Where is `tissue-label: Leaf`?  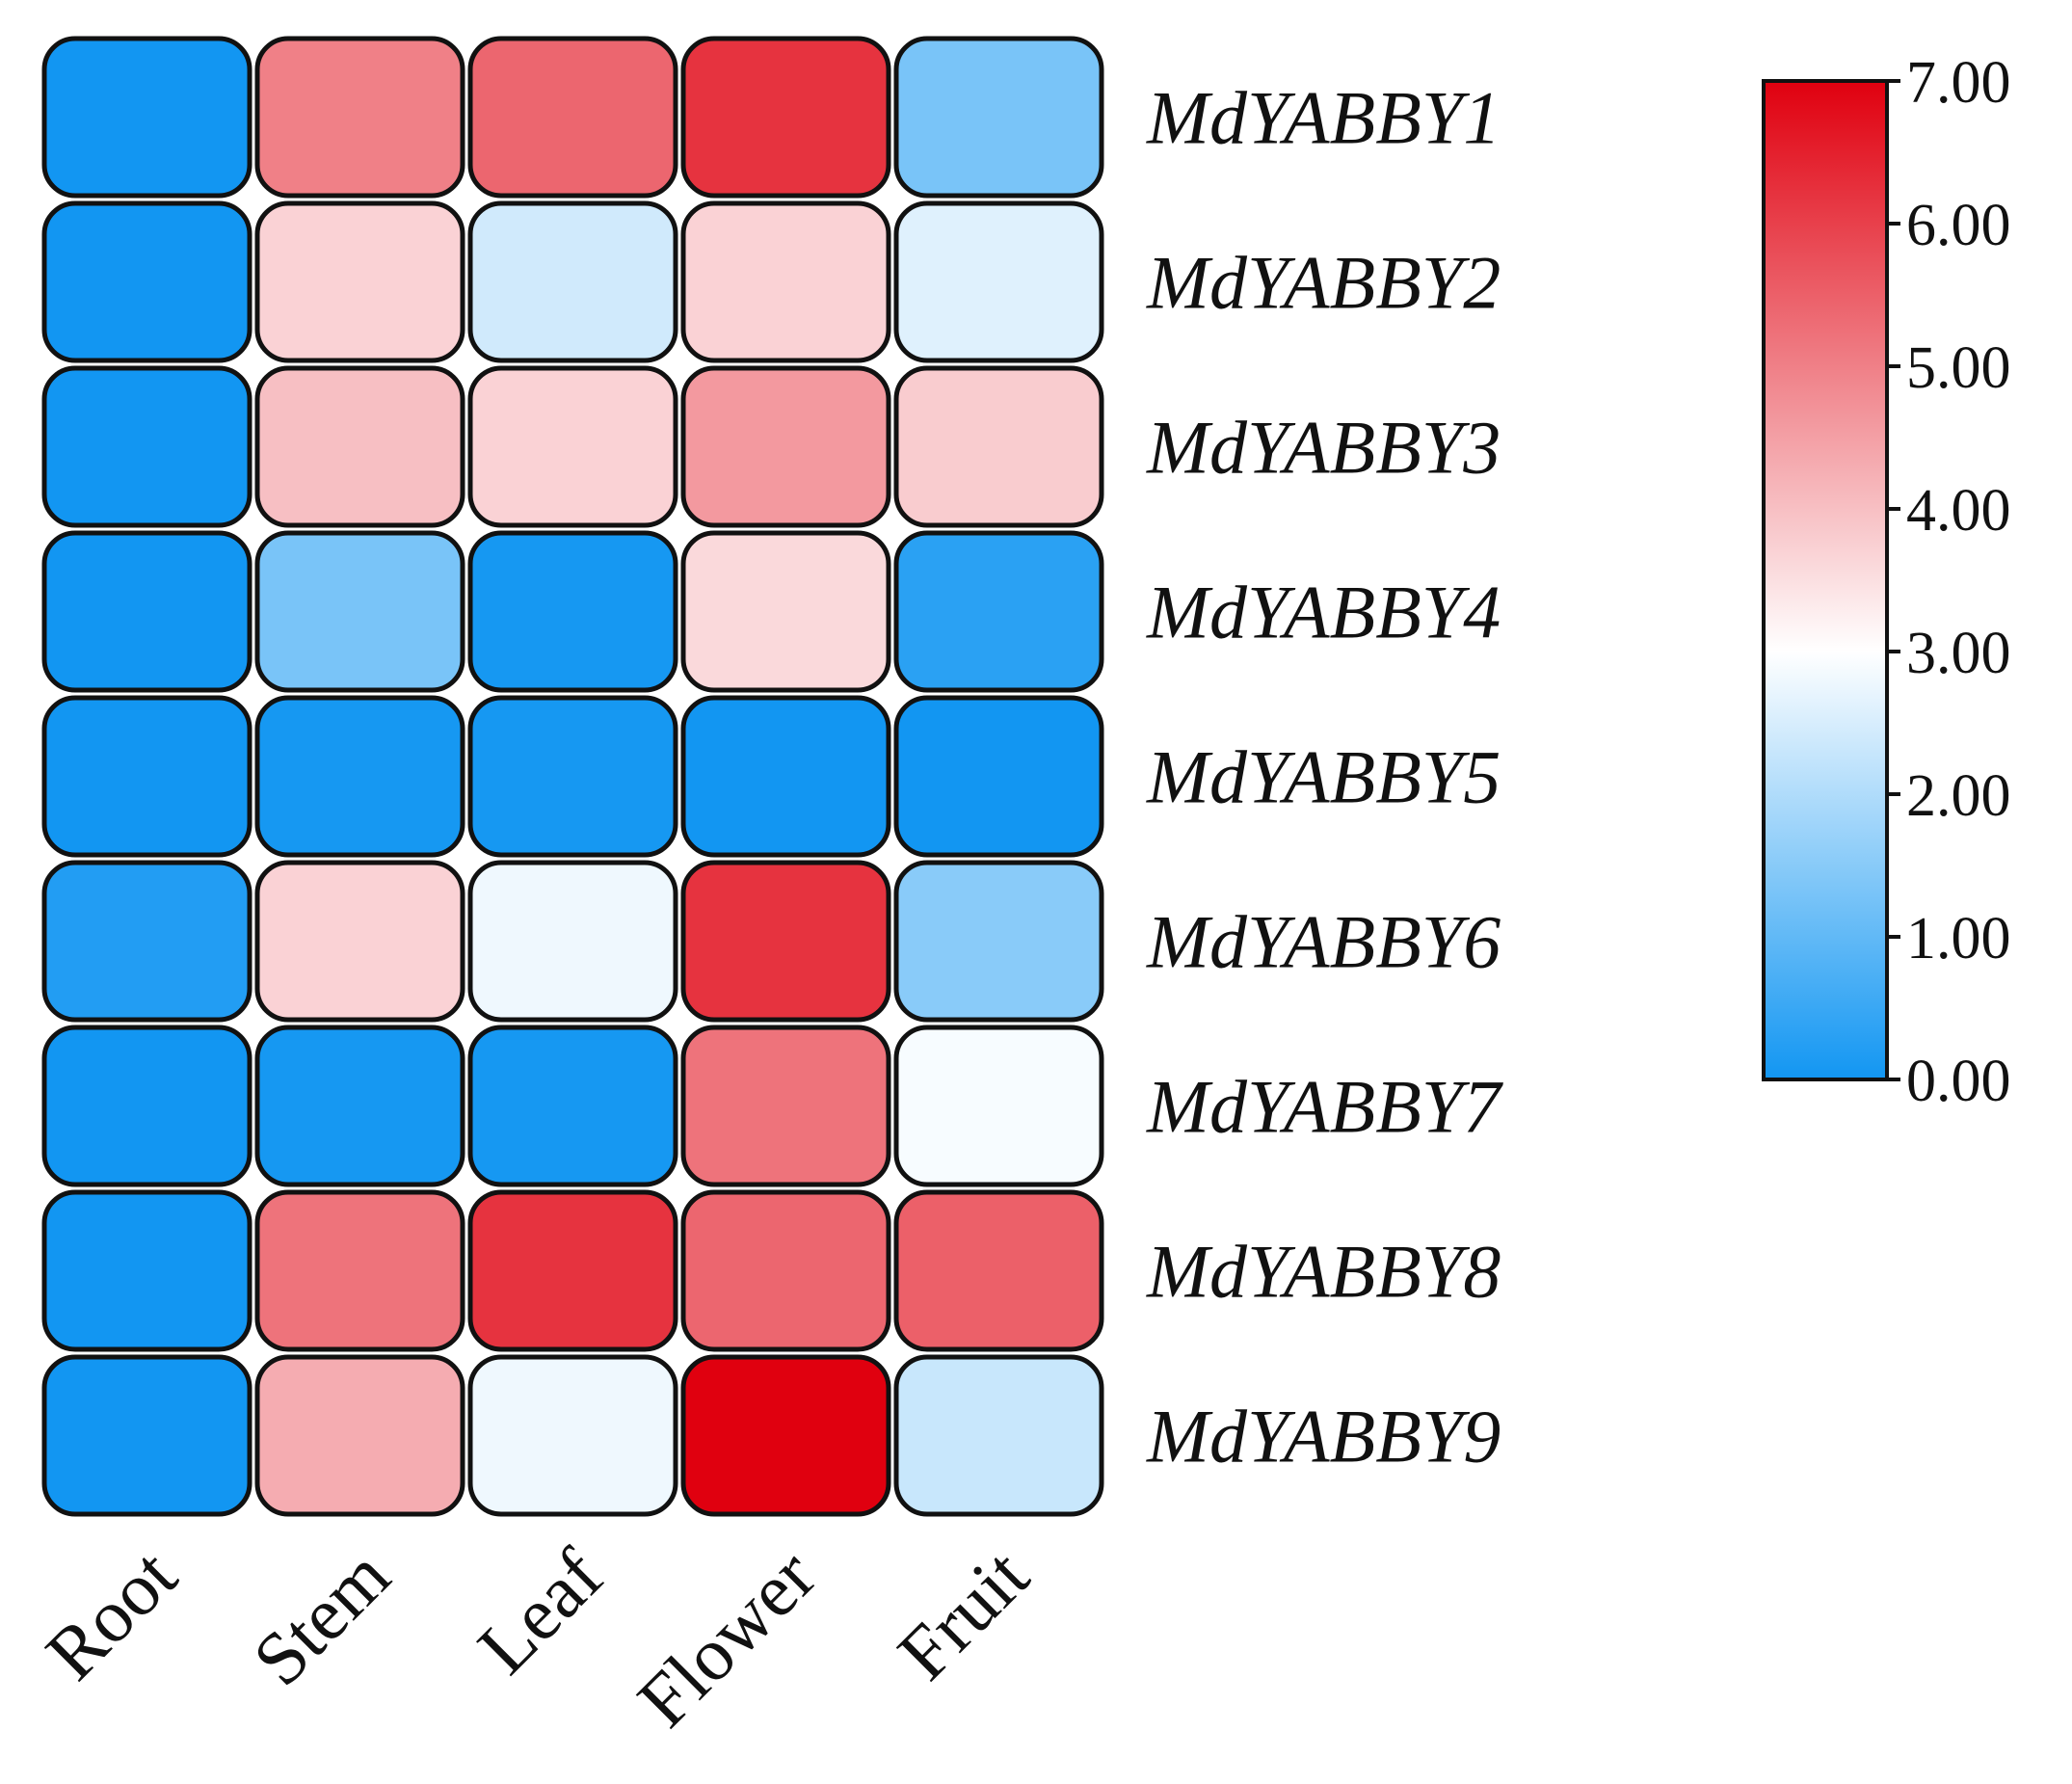 tissue-label: Leaf is located at coordinates (540, 1611).